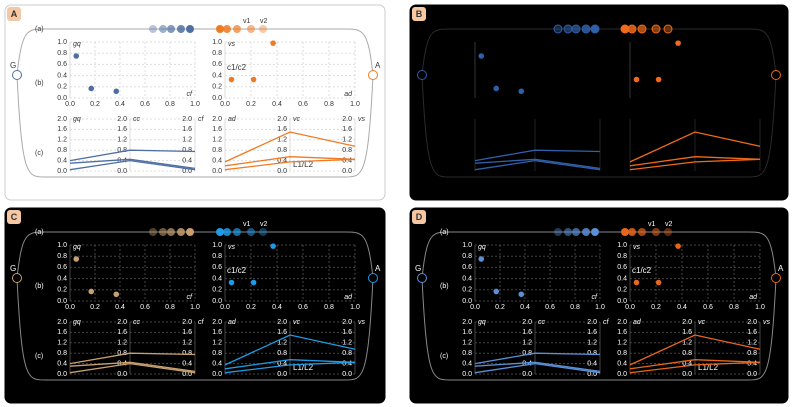 The image size is (793, 407). Describe the element at coordinates (656, 307) in the screenshot. I see `x-tick-label: 0.2` at that location.